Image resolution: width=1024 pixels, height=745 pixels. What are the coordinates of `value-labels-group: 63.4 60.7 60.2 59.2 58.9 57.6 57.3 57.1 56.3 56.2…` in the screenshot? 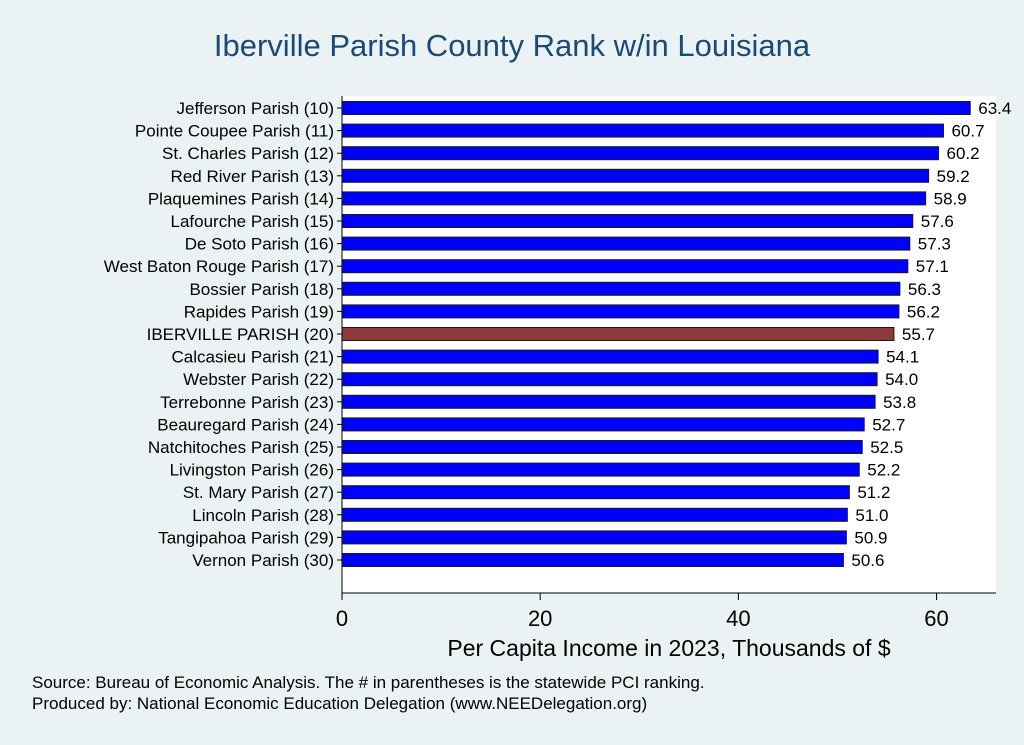 It's located at (931, 334).